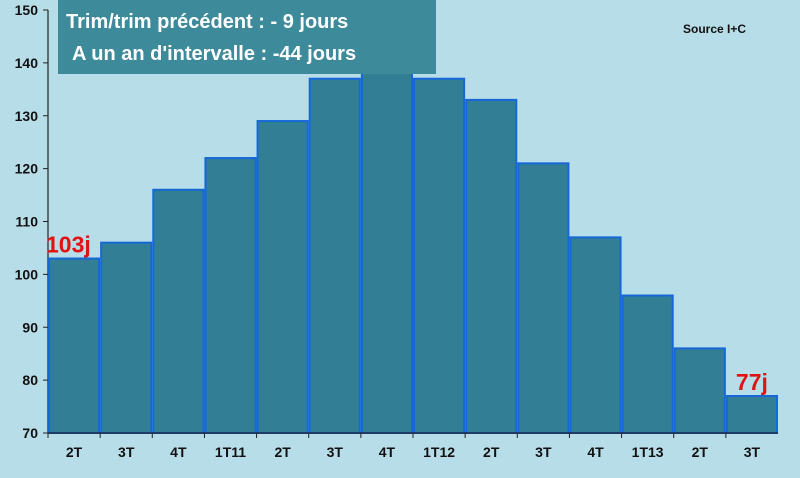  What do you see at coordinates (68, 245) in the screenshot?
I see `data-label: 103j` at bounding box center [68, 245].